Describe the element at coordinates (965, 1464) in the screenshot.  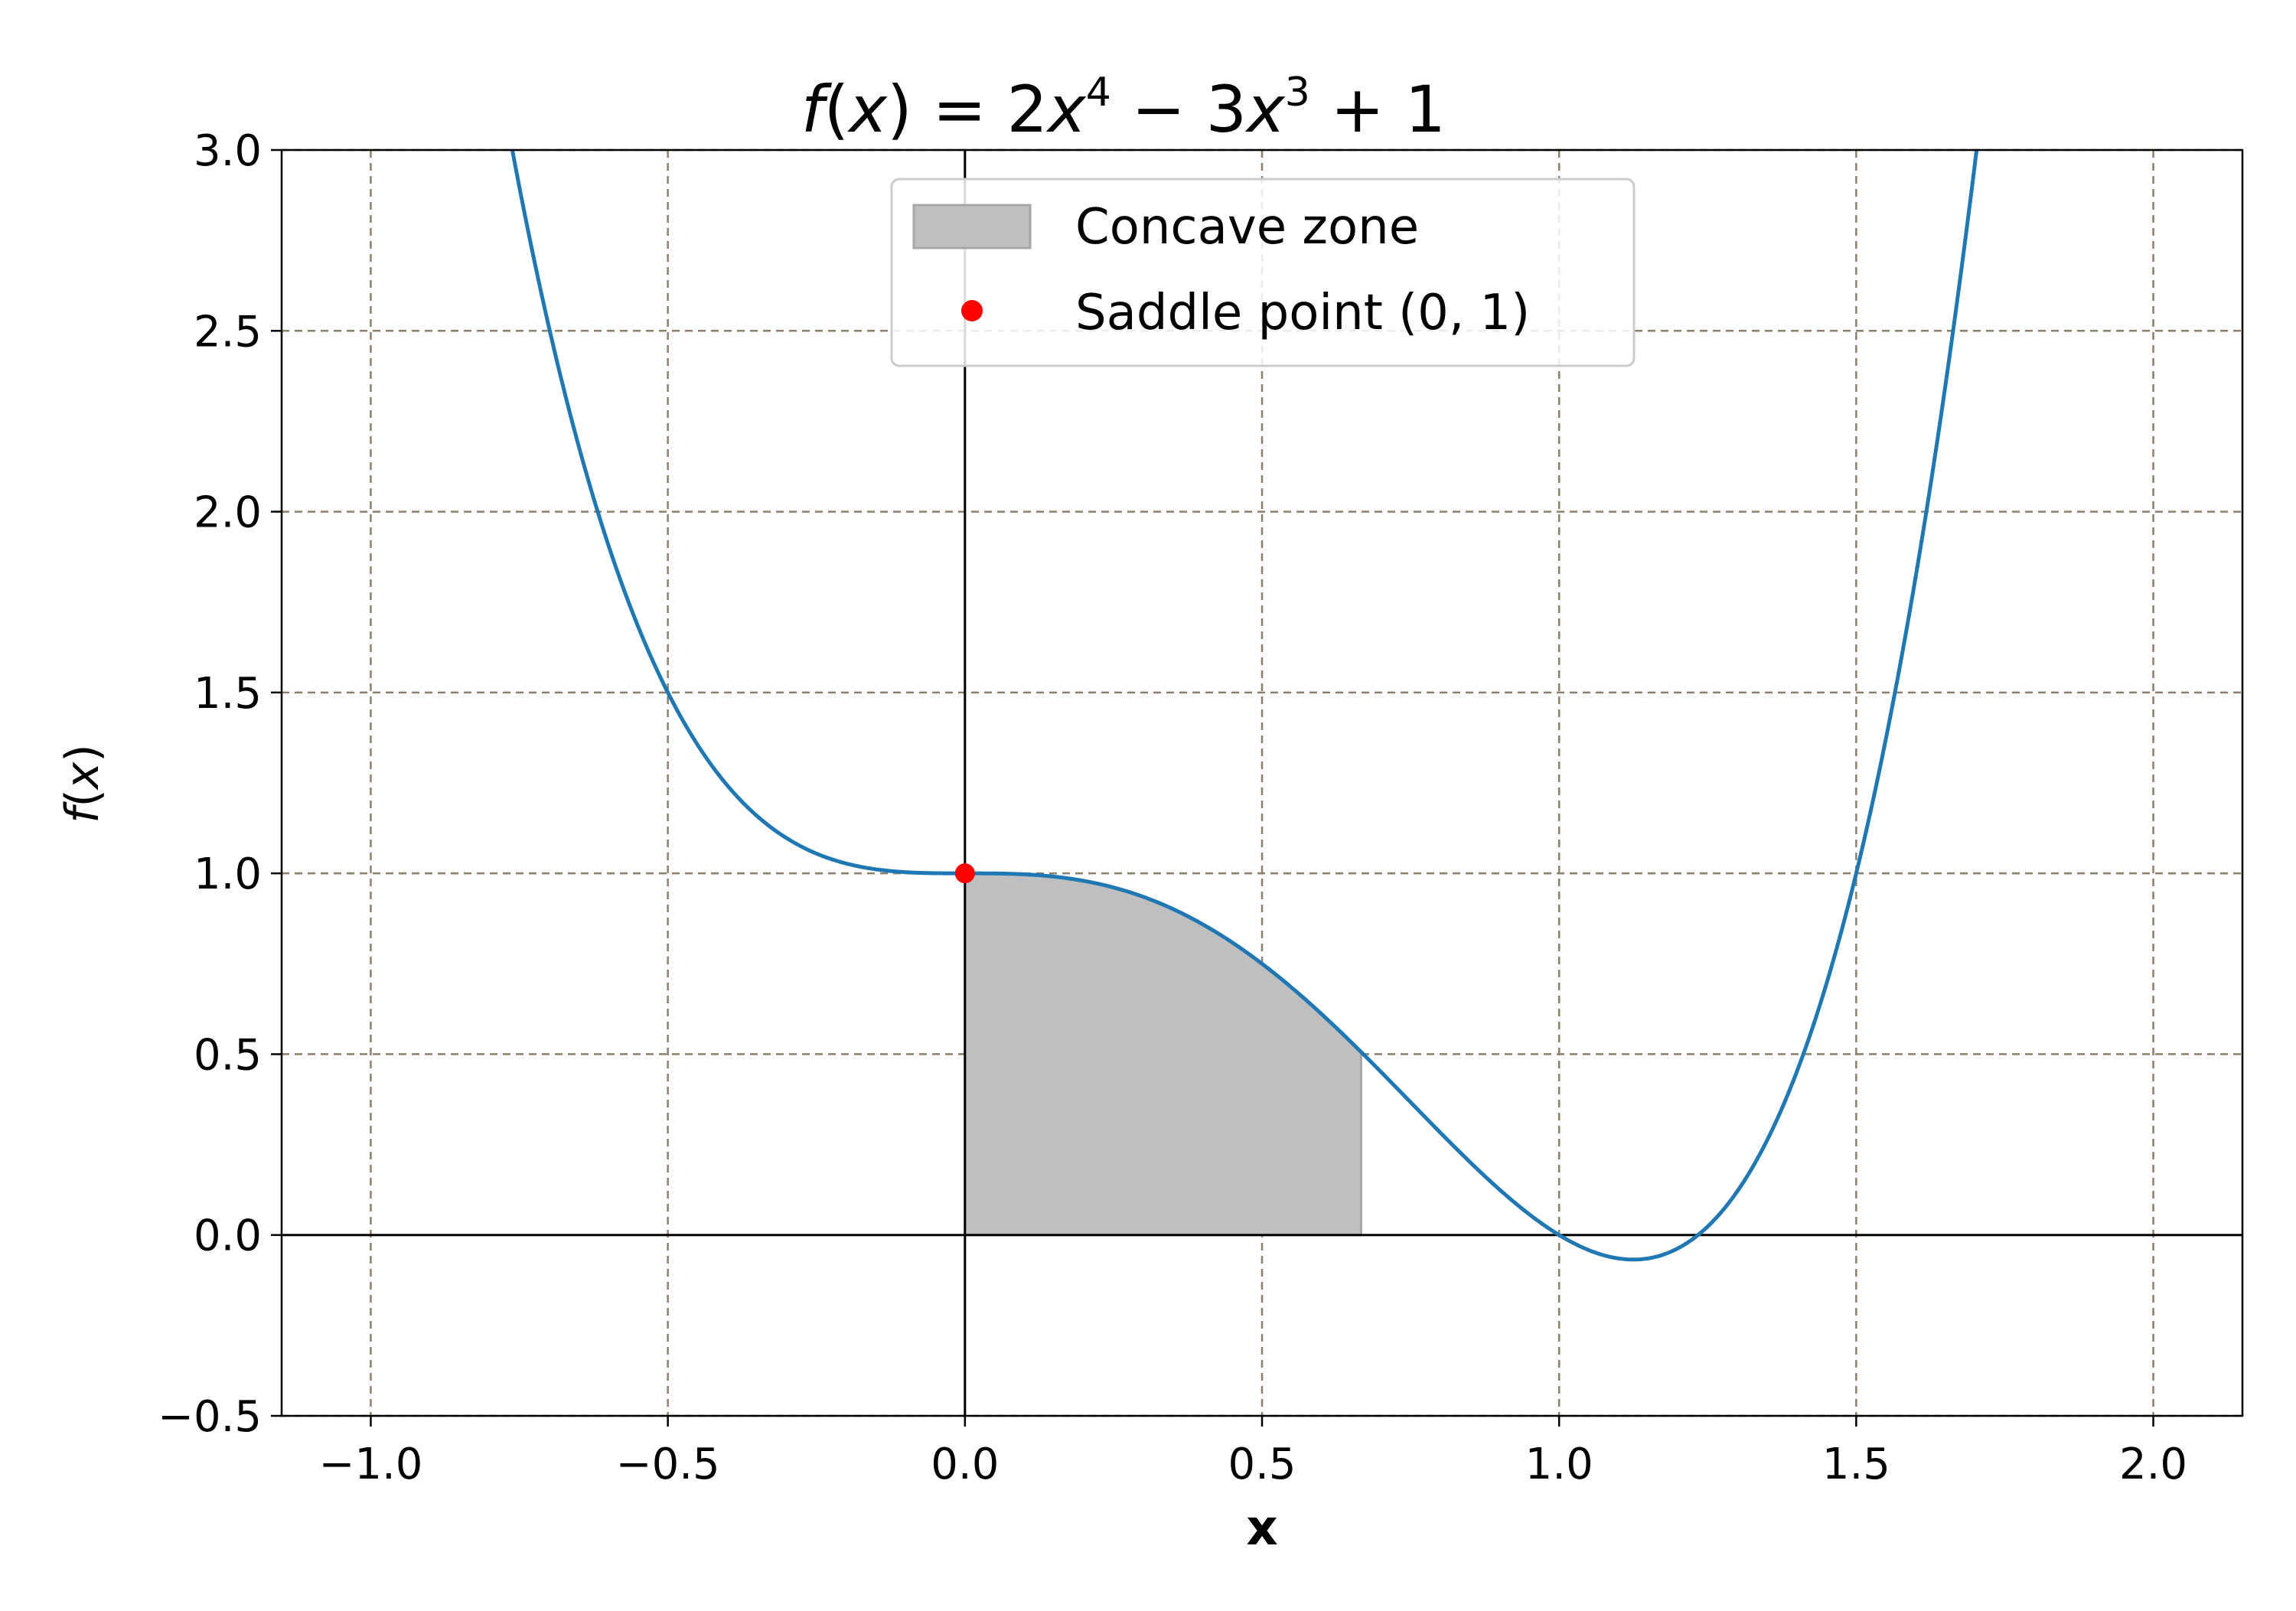
I see `x-tick-label-2: 0.0` at that location.